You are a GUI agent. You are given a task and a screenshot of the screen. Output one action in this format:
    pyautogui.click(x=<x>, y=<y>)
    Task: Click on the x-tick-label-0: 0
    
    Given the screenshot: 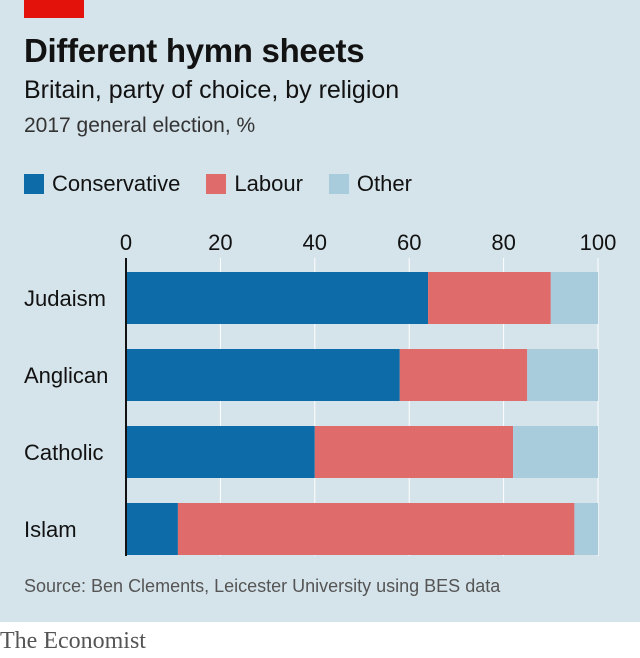 What is the action you would take?
    pyautogui.click(x=126, y=242)
    